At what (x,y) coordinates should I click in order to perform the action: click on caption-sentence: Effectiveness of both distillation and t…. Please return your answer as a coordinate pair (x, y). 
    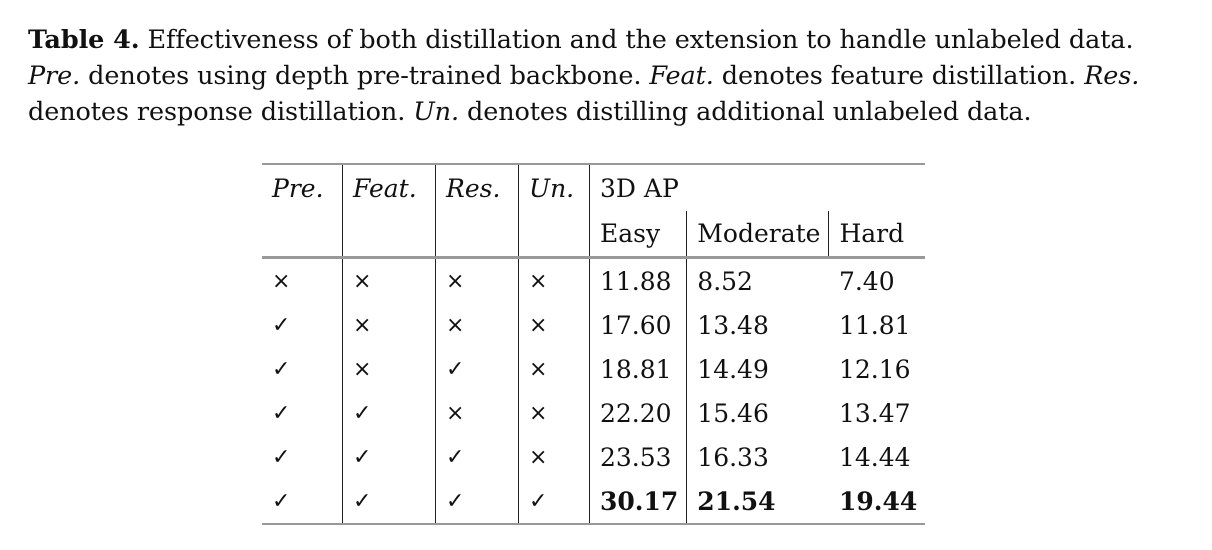
    Looking at the image, I should click on (636, 40).